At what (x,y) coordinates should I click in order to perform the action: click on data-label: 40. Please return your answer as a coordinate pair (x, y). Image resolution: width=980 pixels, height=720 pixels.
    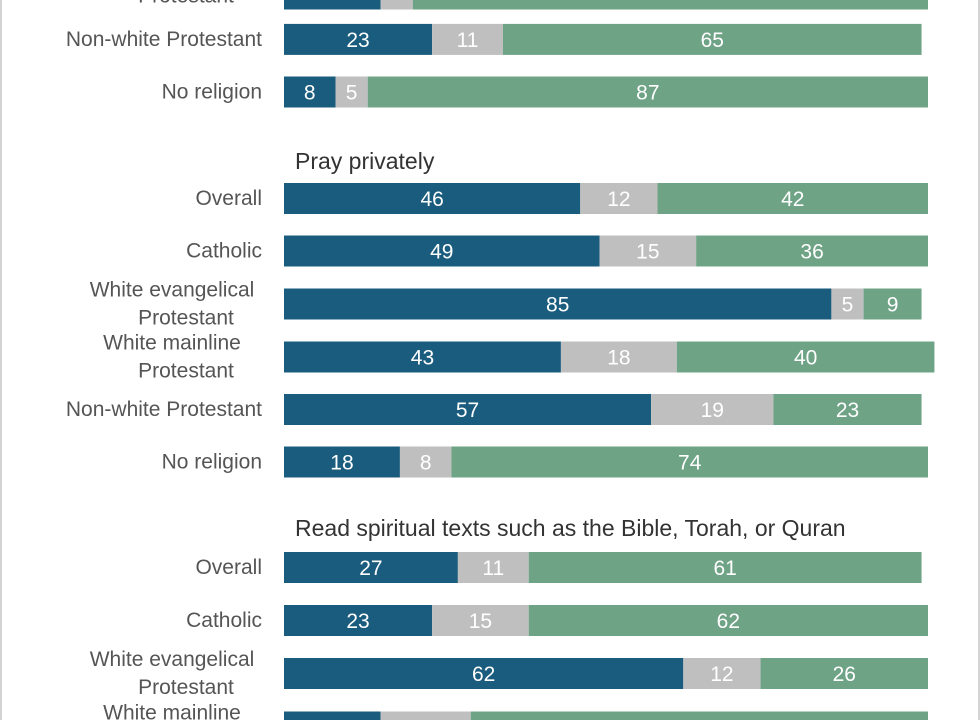
    Looking at the image, I should click on (805, 358).